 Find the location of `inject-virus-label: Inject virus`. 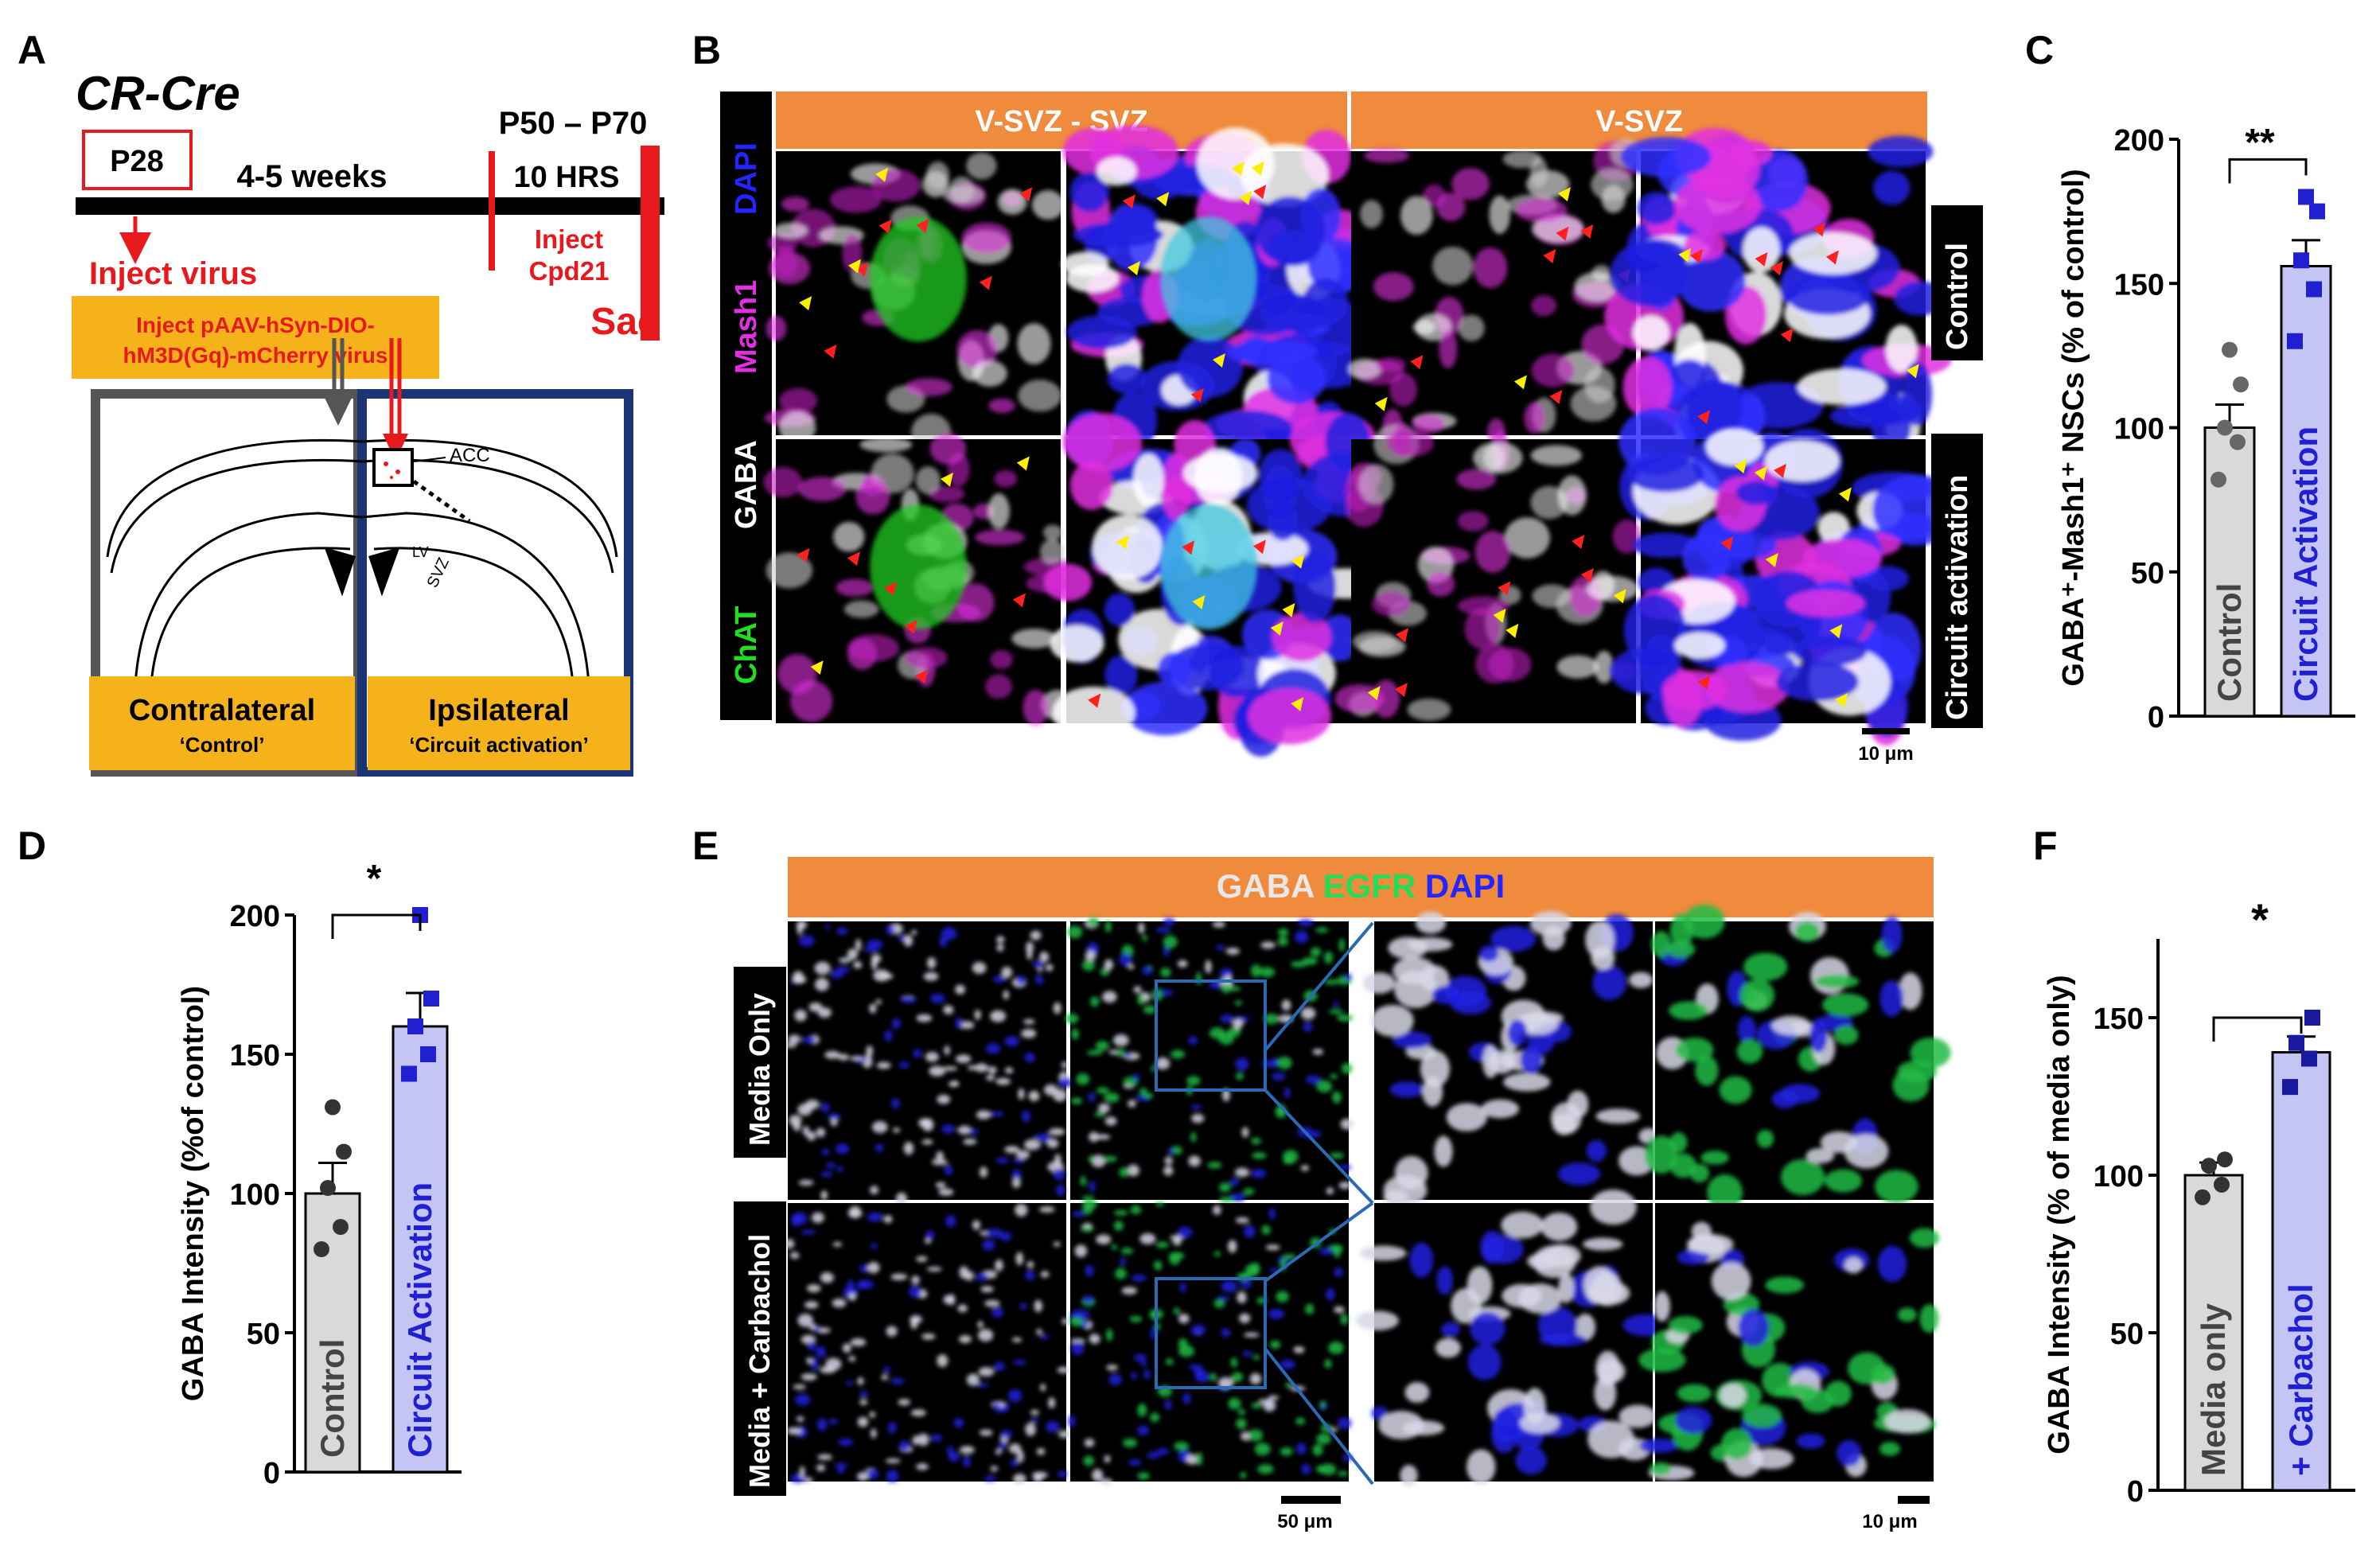

inject-virus-label: Inject virus is located at coordinates (173, 273).